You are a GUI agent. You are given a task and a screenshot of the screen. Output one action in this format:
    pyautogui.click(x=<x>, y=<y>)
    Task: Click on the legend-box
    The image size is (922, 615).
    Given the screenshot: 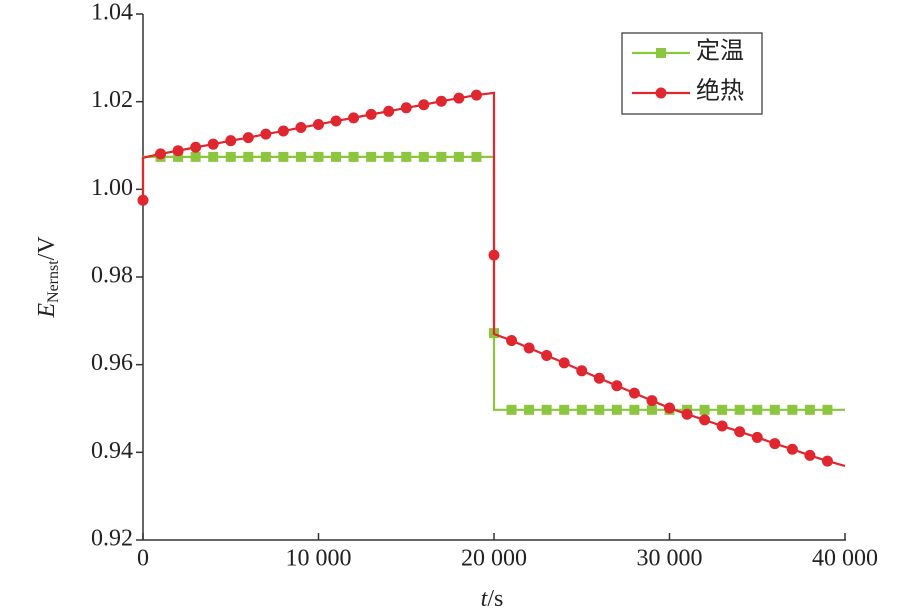 What is the action you would take?
    pyautogui.click(x=692, y=73)
    